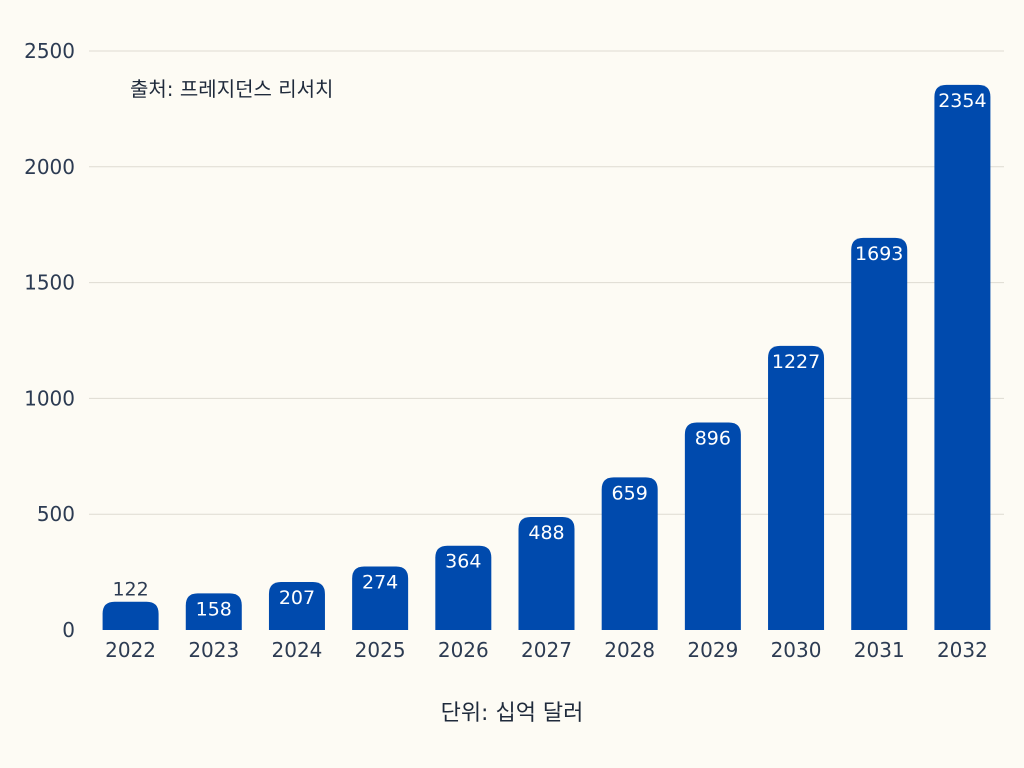  Describe the element at coordinates (297, 650) in the screenshot. I see `x-tick-label: 2024` at that location.